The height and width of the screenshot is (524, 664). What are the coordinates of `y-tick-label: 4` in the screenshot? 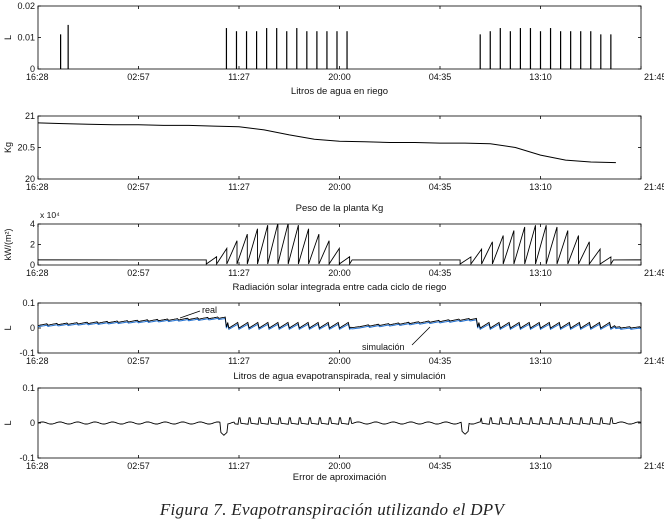 It's located at (32, 224).